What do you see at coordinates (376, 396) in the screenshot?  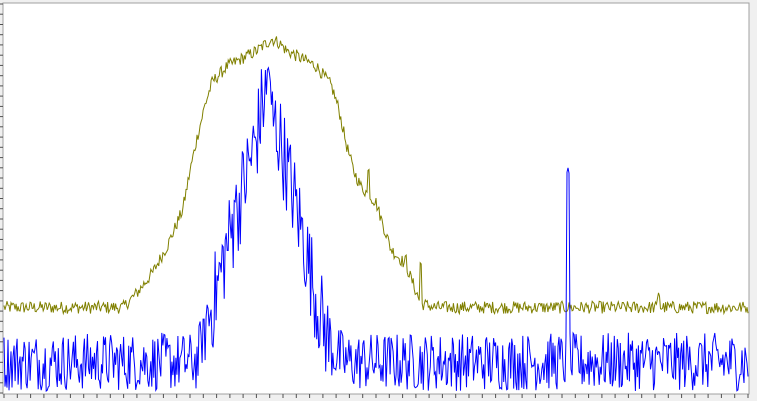 I see `x-axis-ticks` at bounding box center [376, 396].